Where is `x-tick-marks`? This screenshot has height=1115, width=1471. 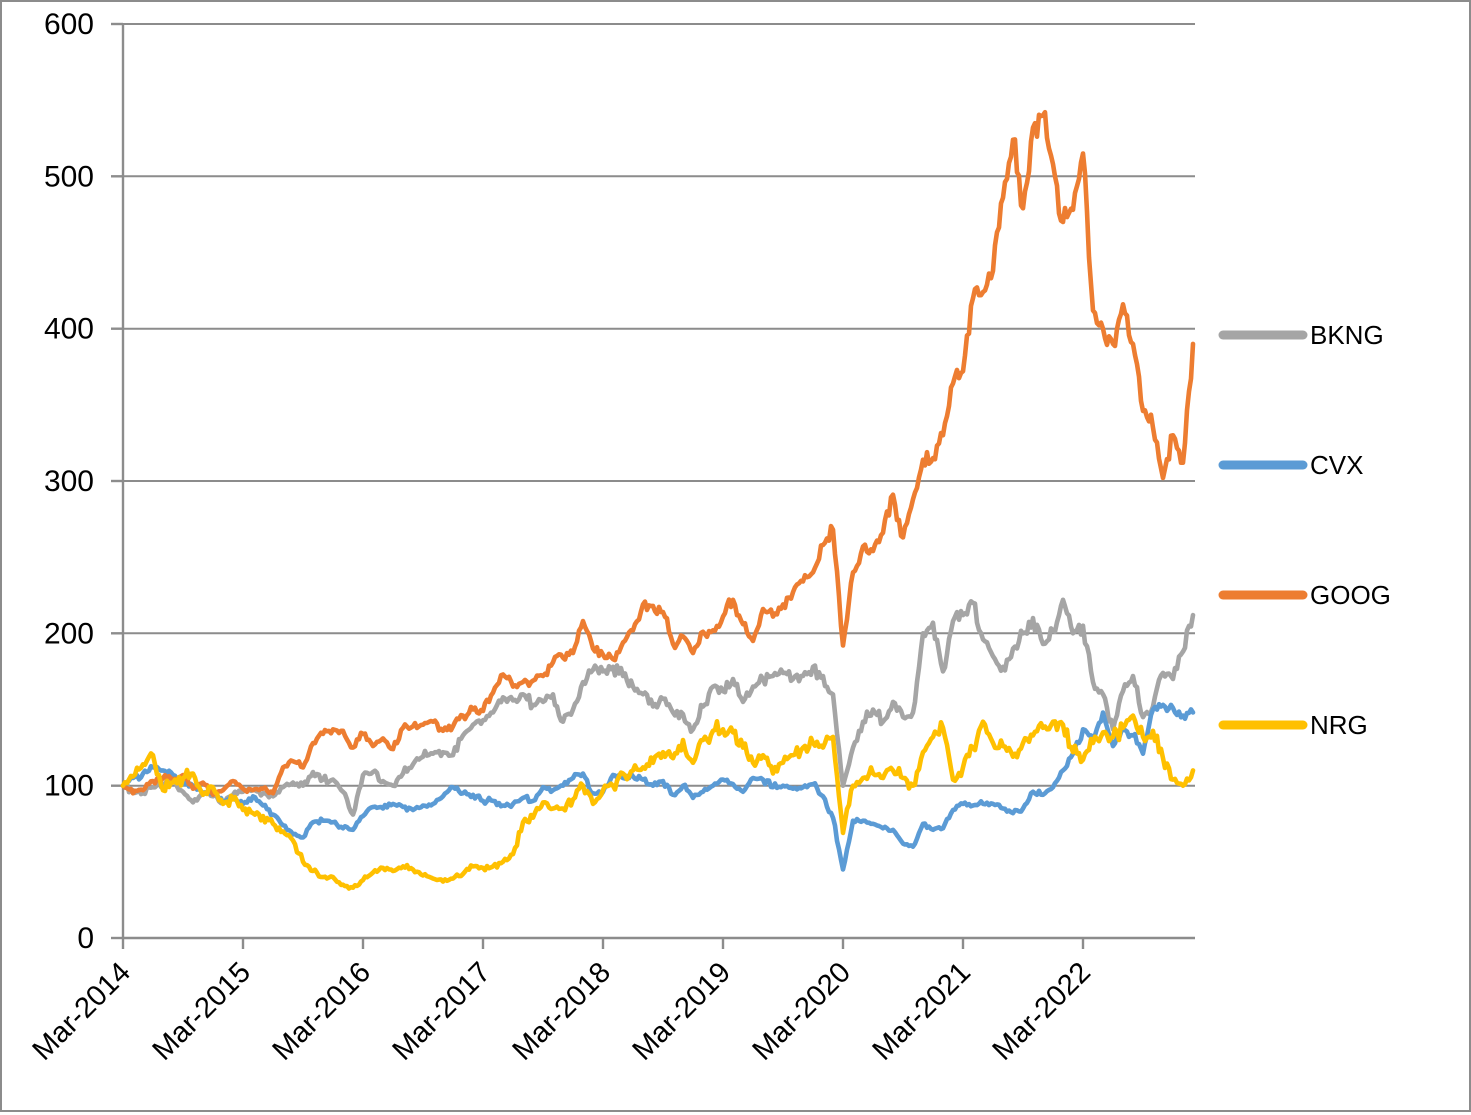 x-tick-marks is located at coordinates (603, 943).